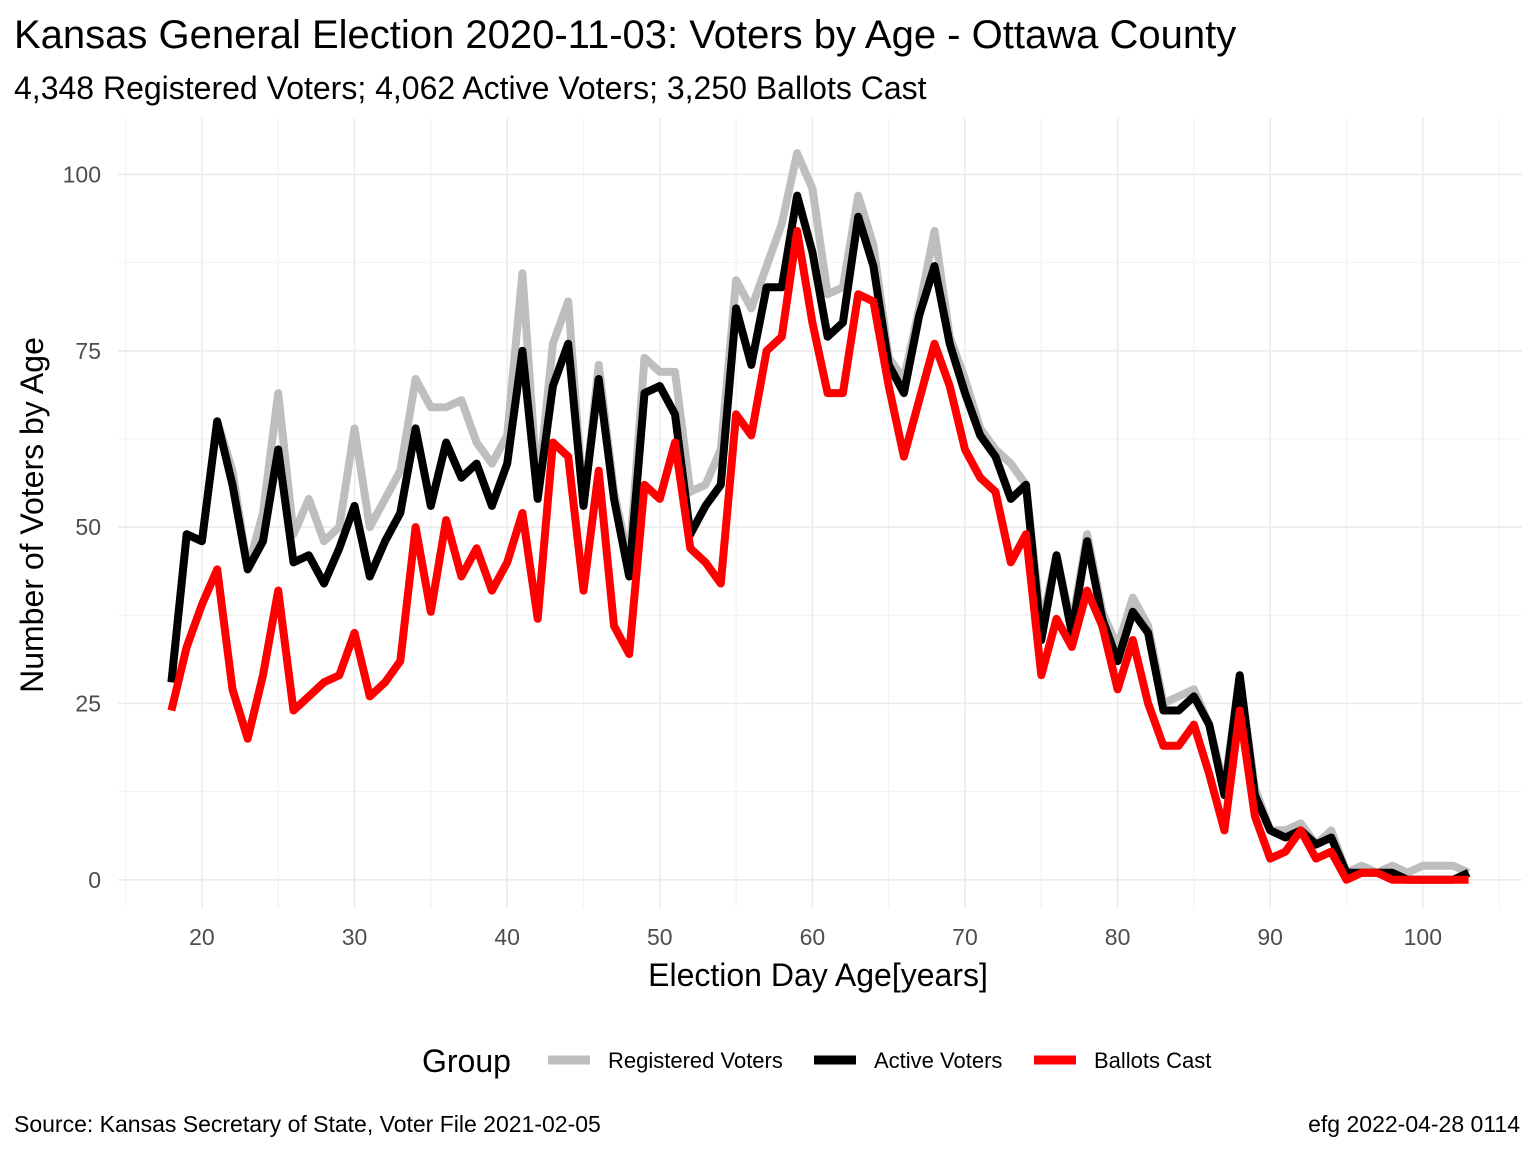 The height and width of the screenshot is (1152, 1536). What do you see at coordinates (965, 937) in the screenshot?
I see `x-tick-label: 70` at bounding box center [965, 937].